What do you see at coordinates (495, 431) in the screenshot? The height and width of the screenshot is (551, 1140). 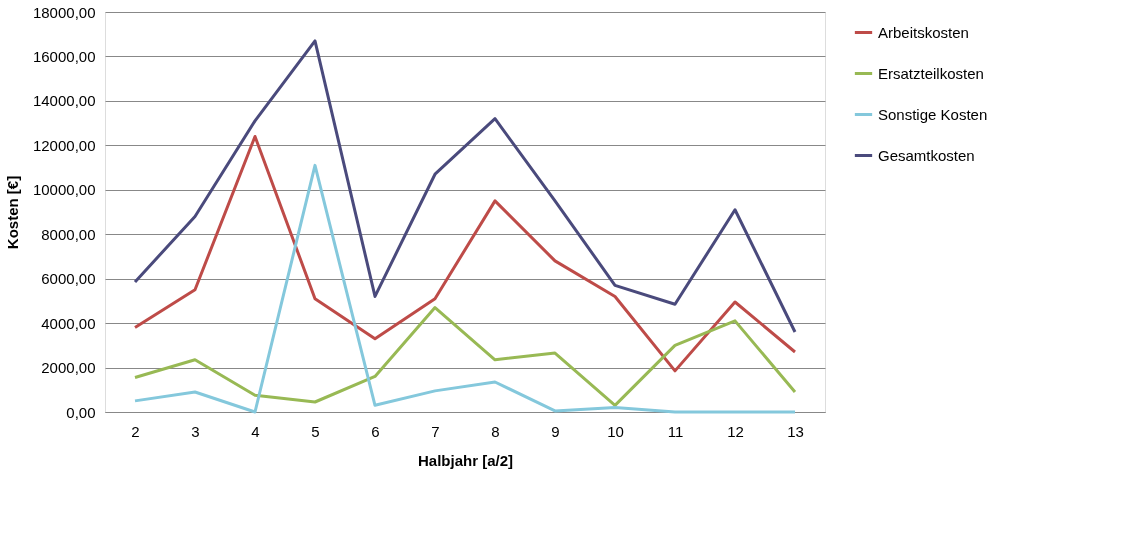 I see `x-tick-label: 8` at bounding box center [495, 431].